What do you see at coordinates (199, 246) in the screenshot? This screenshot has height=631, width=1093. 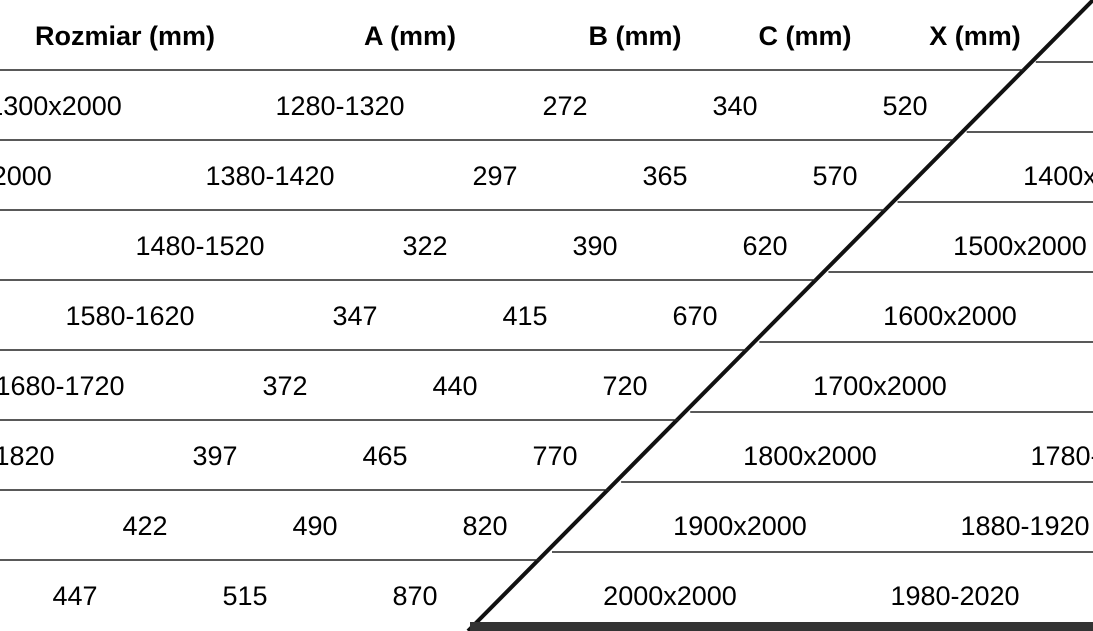 I see `cell: 1480-1520` at bounding box center [199, 246].